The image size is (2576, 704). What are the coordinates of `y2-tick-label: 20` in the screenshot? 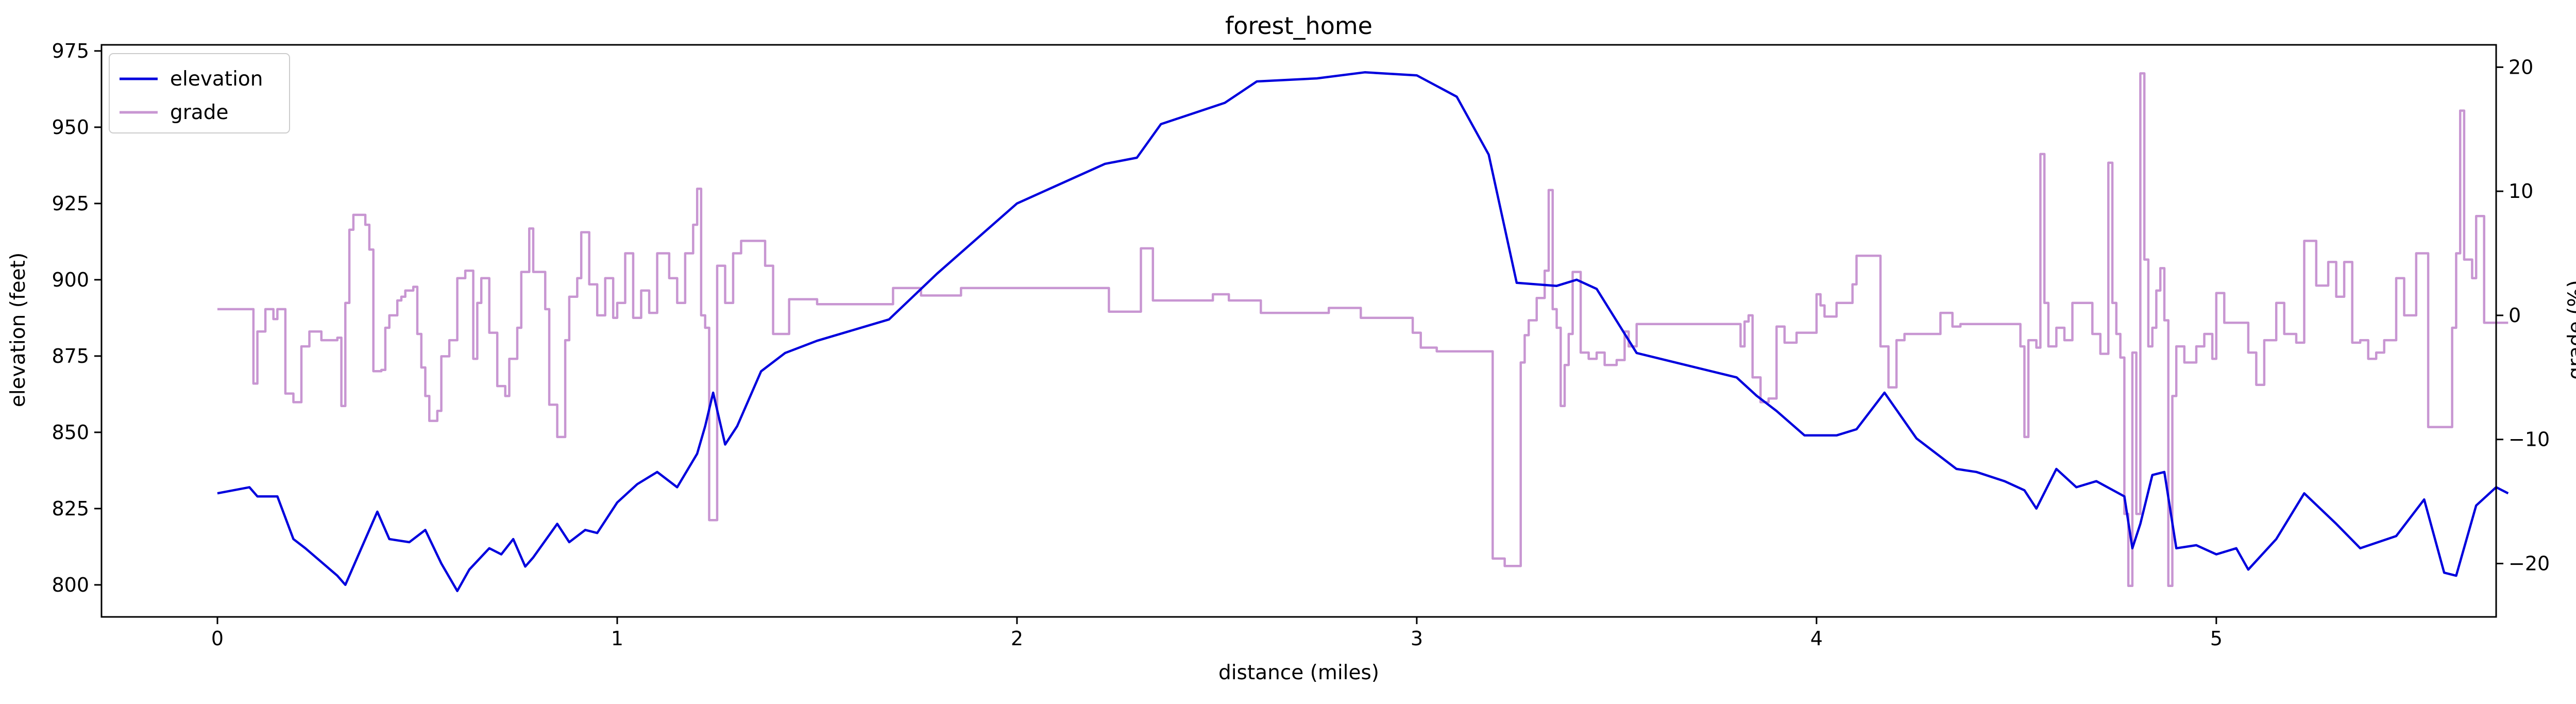 It's located at (2521, 67).